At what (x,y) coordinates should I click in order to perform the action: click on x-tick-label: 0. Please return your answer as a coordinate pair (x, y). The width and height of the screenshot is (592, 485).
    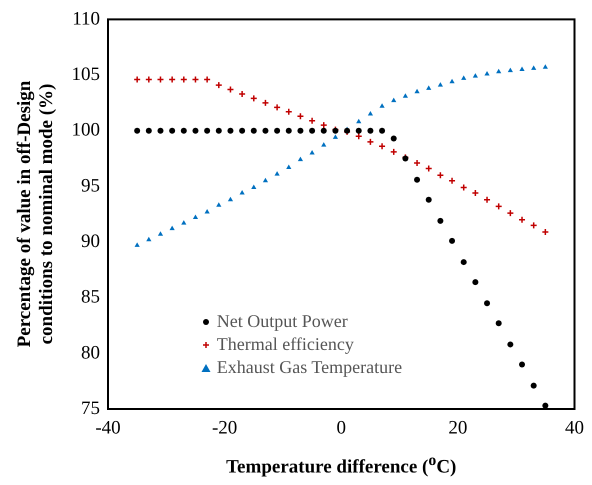
    Looking at the image, I should click on (341, 427).